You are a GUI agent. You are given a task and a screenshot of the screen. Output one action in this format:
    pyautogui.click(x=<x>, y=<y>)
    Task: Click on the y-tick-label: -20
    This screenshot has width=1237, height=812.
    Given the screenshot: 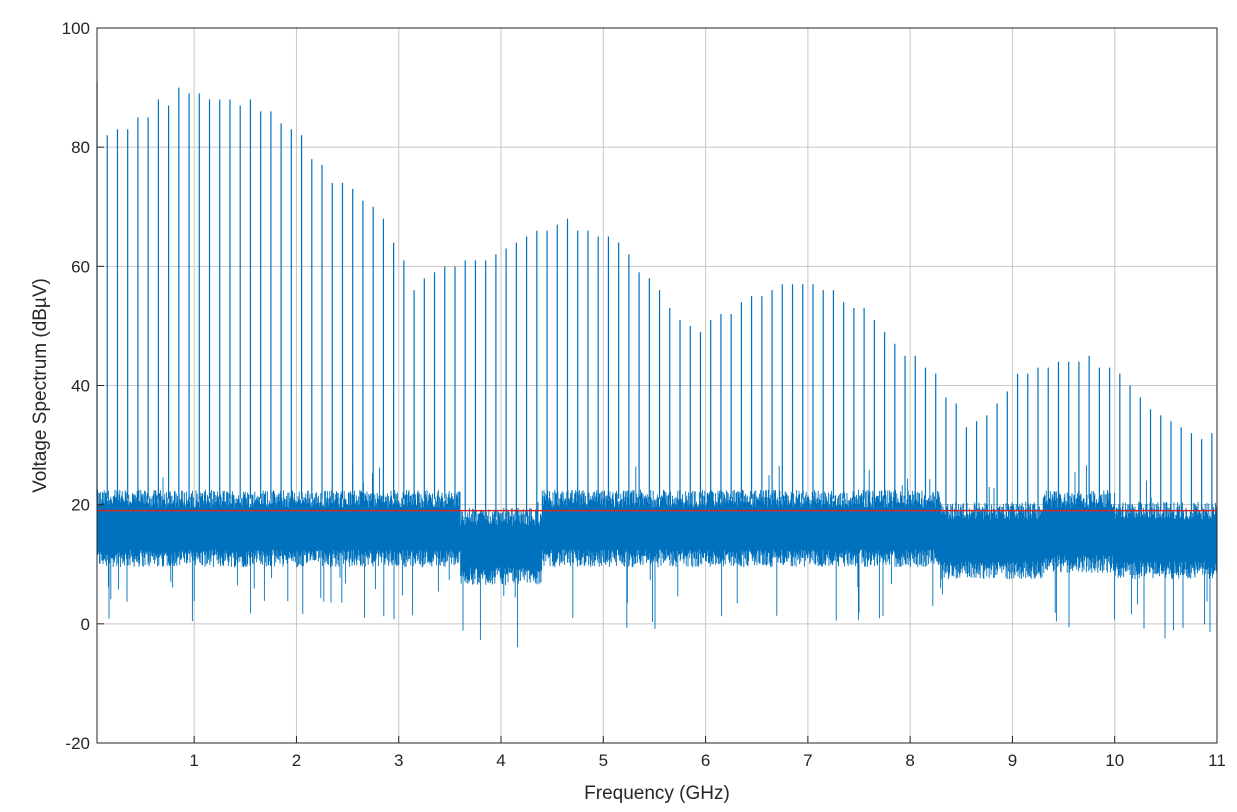 What is the action you would take?
    pyautogui.click(x=77, y=743)
    